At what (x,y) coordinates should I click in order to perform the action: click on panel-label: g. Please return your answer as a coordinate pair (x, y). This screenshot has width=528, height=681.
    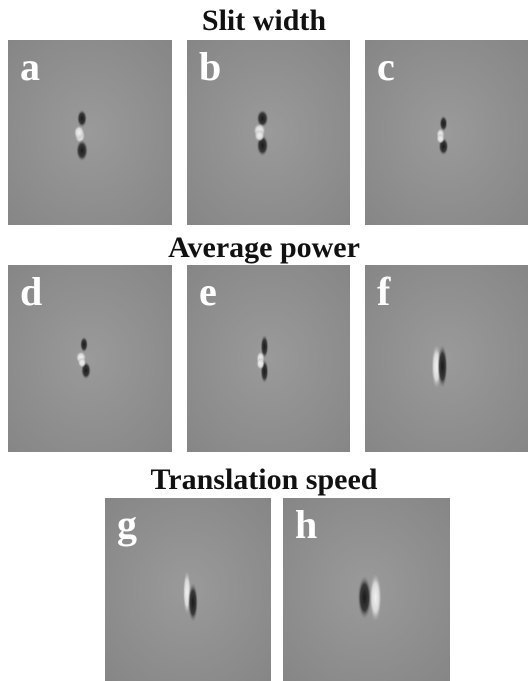
    Looking at the image, I should click on (127, 524).